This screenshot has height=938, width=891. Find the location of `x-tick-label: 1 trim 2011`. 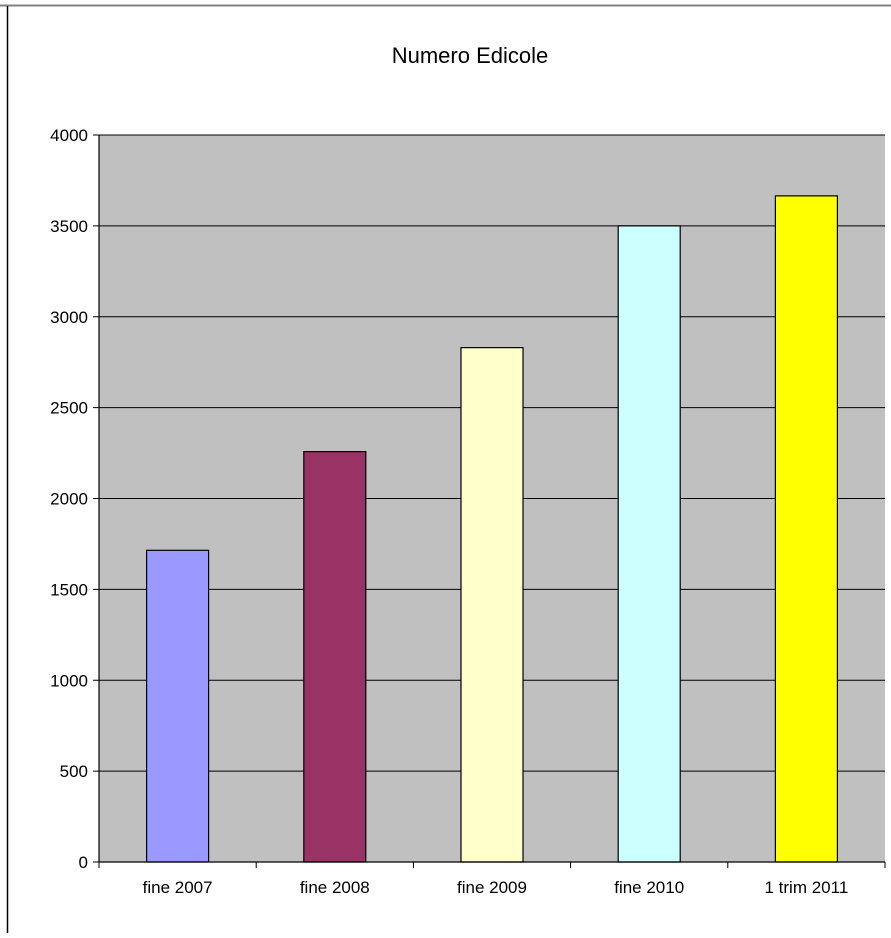

x-tick-label: 1 trim 2011 is located at coordinates (807, 887).